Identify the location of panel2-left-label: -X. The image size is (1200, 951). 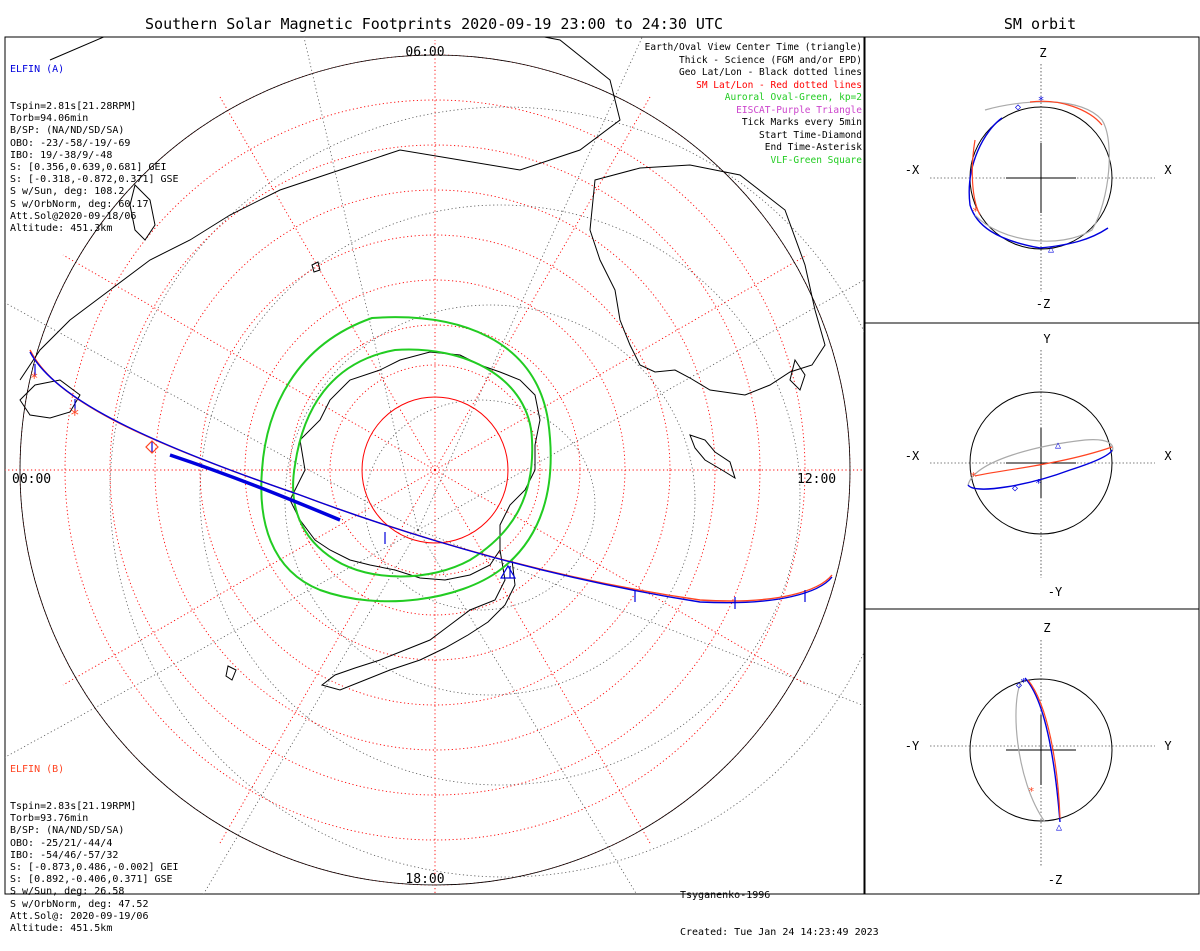
(912, 456).